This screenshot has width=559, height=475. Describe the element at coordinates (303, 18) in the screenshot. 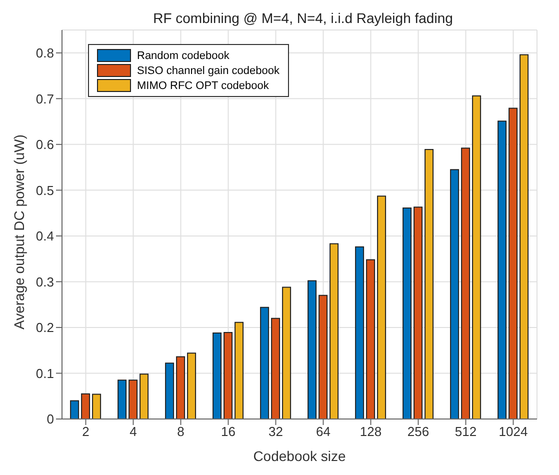

I see `chart-title: RF combining @ M=4, N=4, i.i.d Rayleigh fading` at that location.